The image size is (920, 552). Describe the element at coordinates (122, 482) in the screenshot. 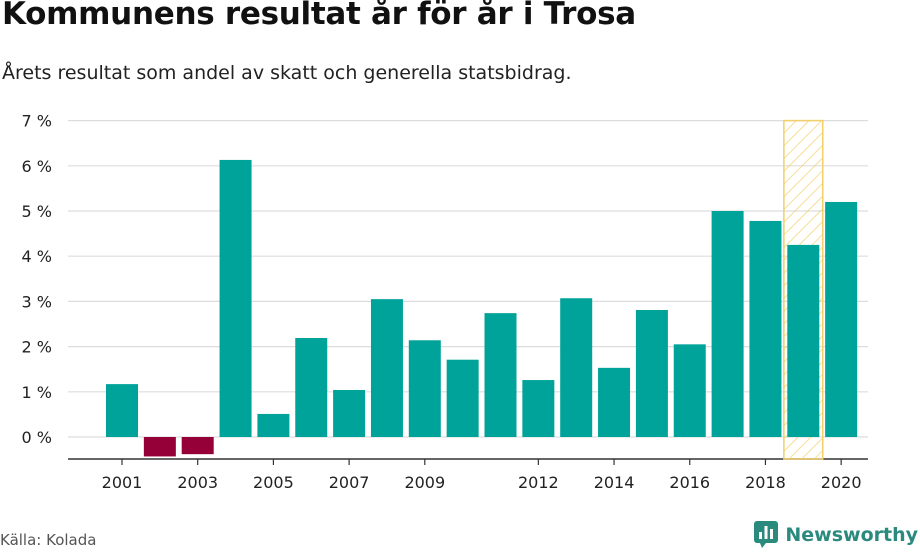

I see `x-tick-label: 2001` at that location.